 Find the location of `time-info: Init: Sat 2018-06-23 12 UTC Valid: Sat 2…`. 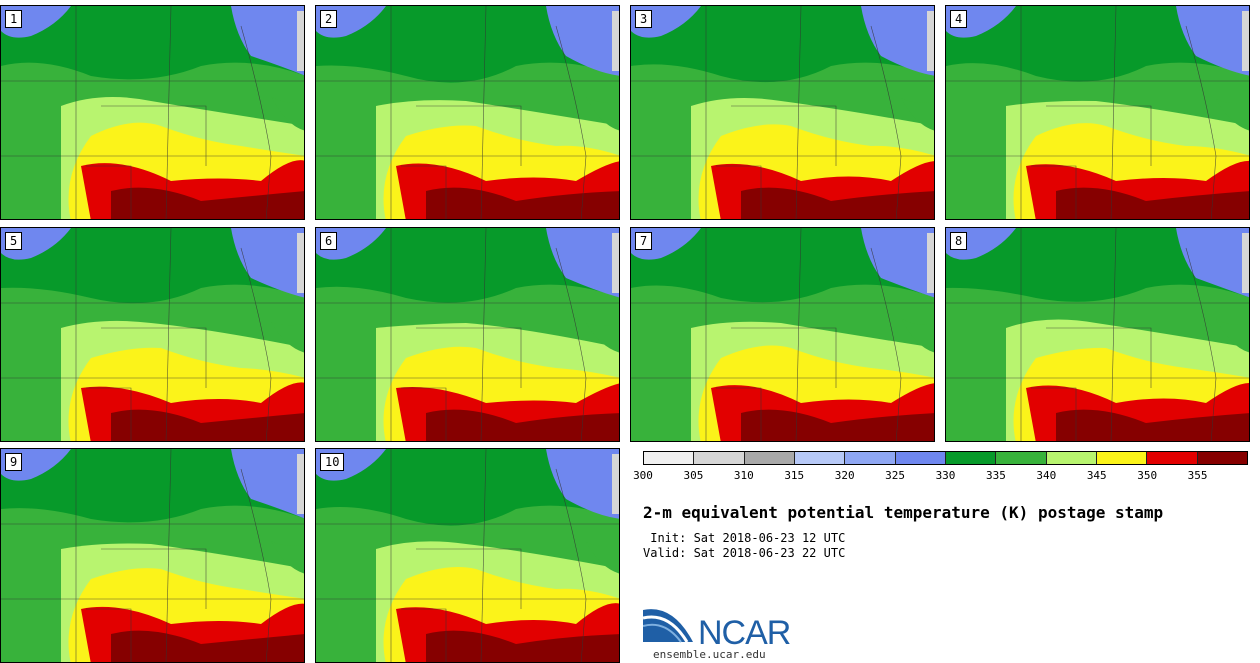

time-info: Init: Sat 2018-06-23 12 UTC Valid: Sat 2… is located at coordinates (744, 546).